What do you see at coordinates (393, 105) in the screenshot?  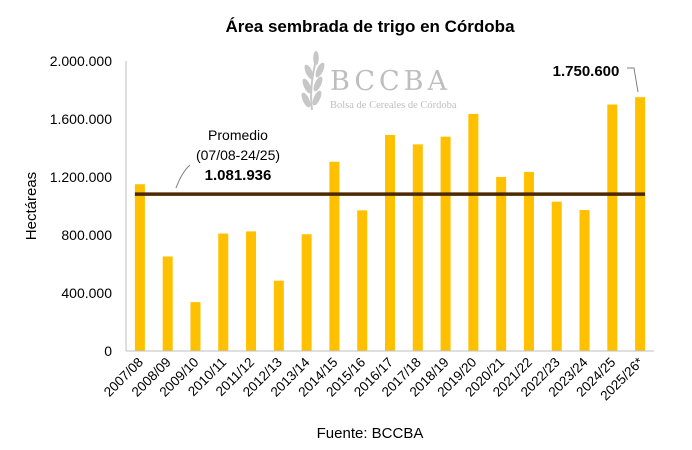 I see `watermark-subtitle: Bolsa de Cereales de Córdoba` at bounding box center [393, 105].